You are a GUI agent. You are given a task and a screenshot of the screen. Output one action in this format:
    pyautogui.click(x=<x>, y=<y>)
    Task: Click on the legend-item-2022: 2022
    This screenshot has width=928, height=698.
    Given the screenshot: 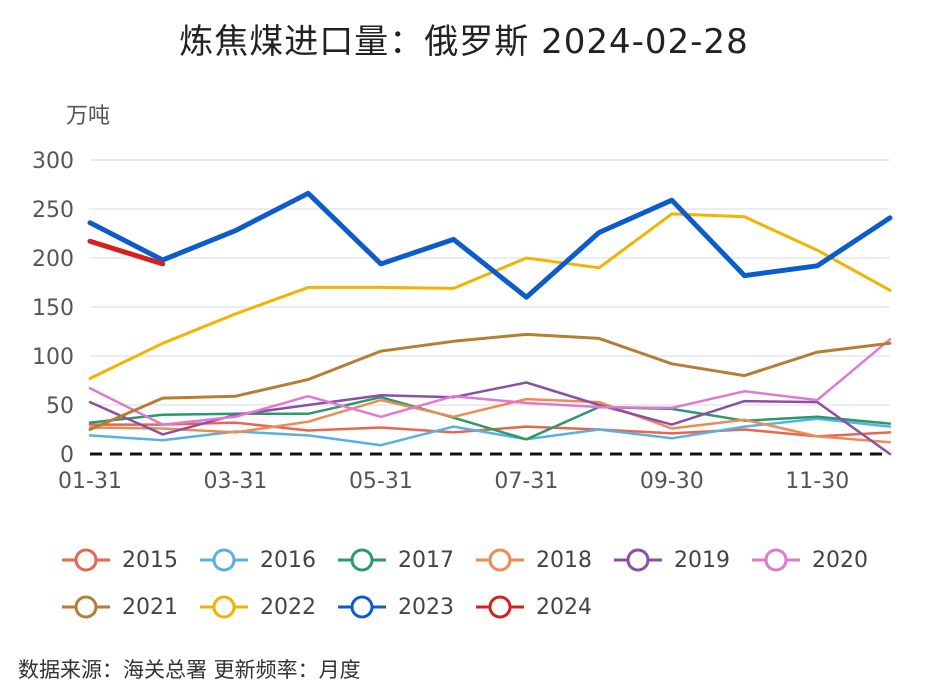 What is the action you would take?
    pyautogui.click(x=257, y=607)
    